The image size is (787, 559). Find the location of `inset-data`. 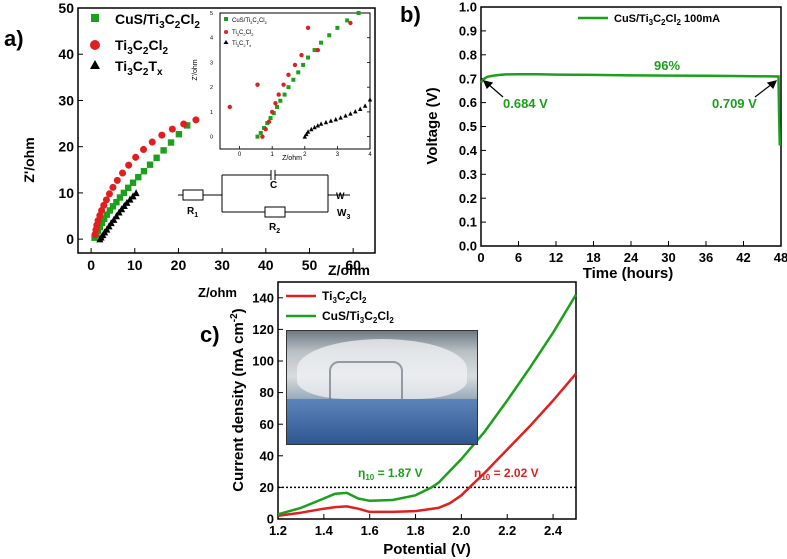

inset-data is located at coordinates (300, 75).